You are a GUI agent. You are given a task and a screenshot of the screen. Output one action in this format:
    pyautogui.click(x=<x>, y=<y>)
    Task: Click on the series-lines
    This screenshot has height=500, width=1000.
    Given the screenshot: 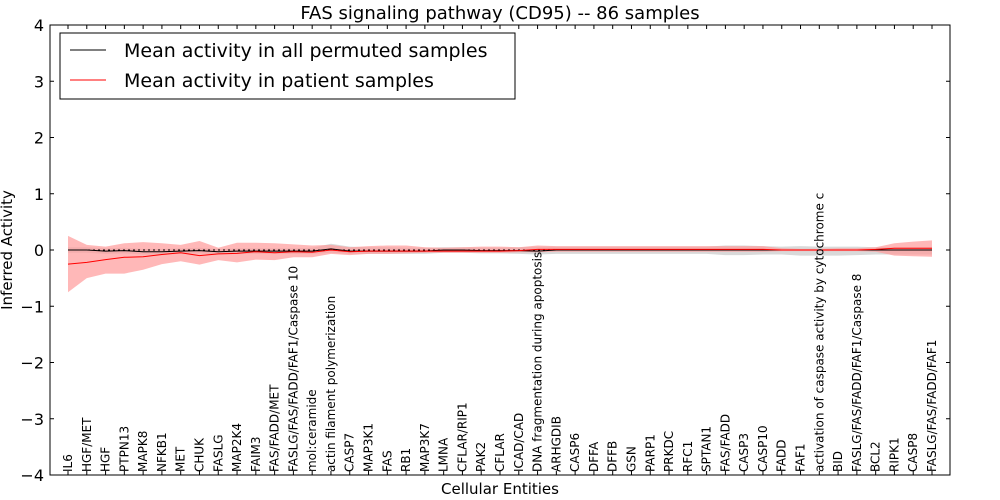 What is the action you would take?
    pyautogui.click(x=499, y=256)
    